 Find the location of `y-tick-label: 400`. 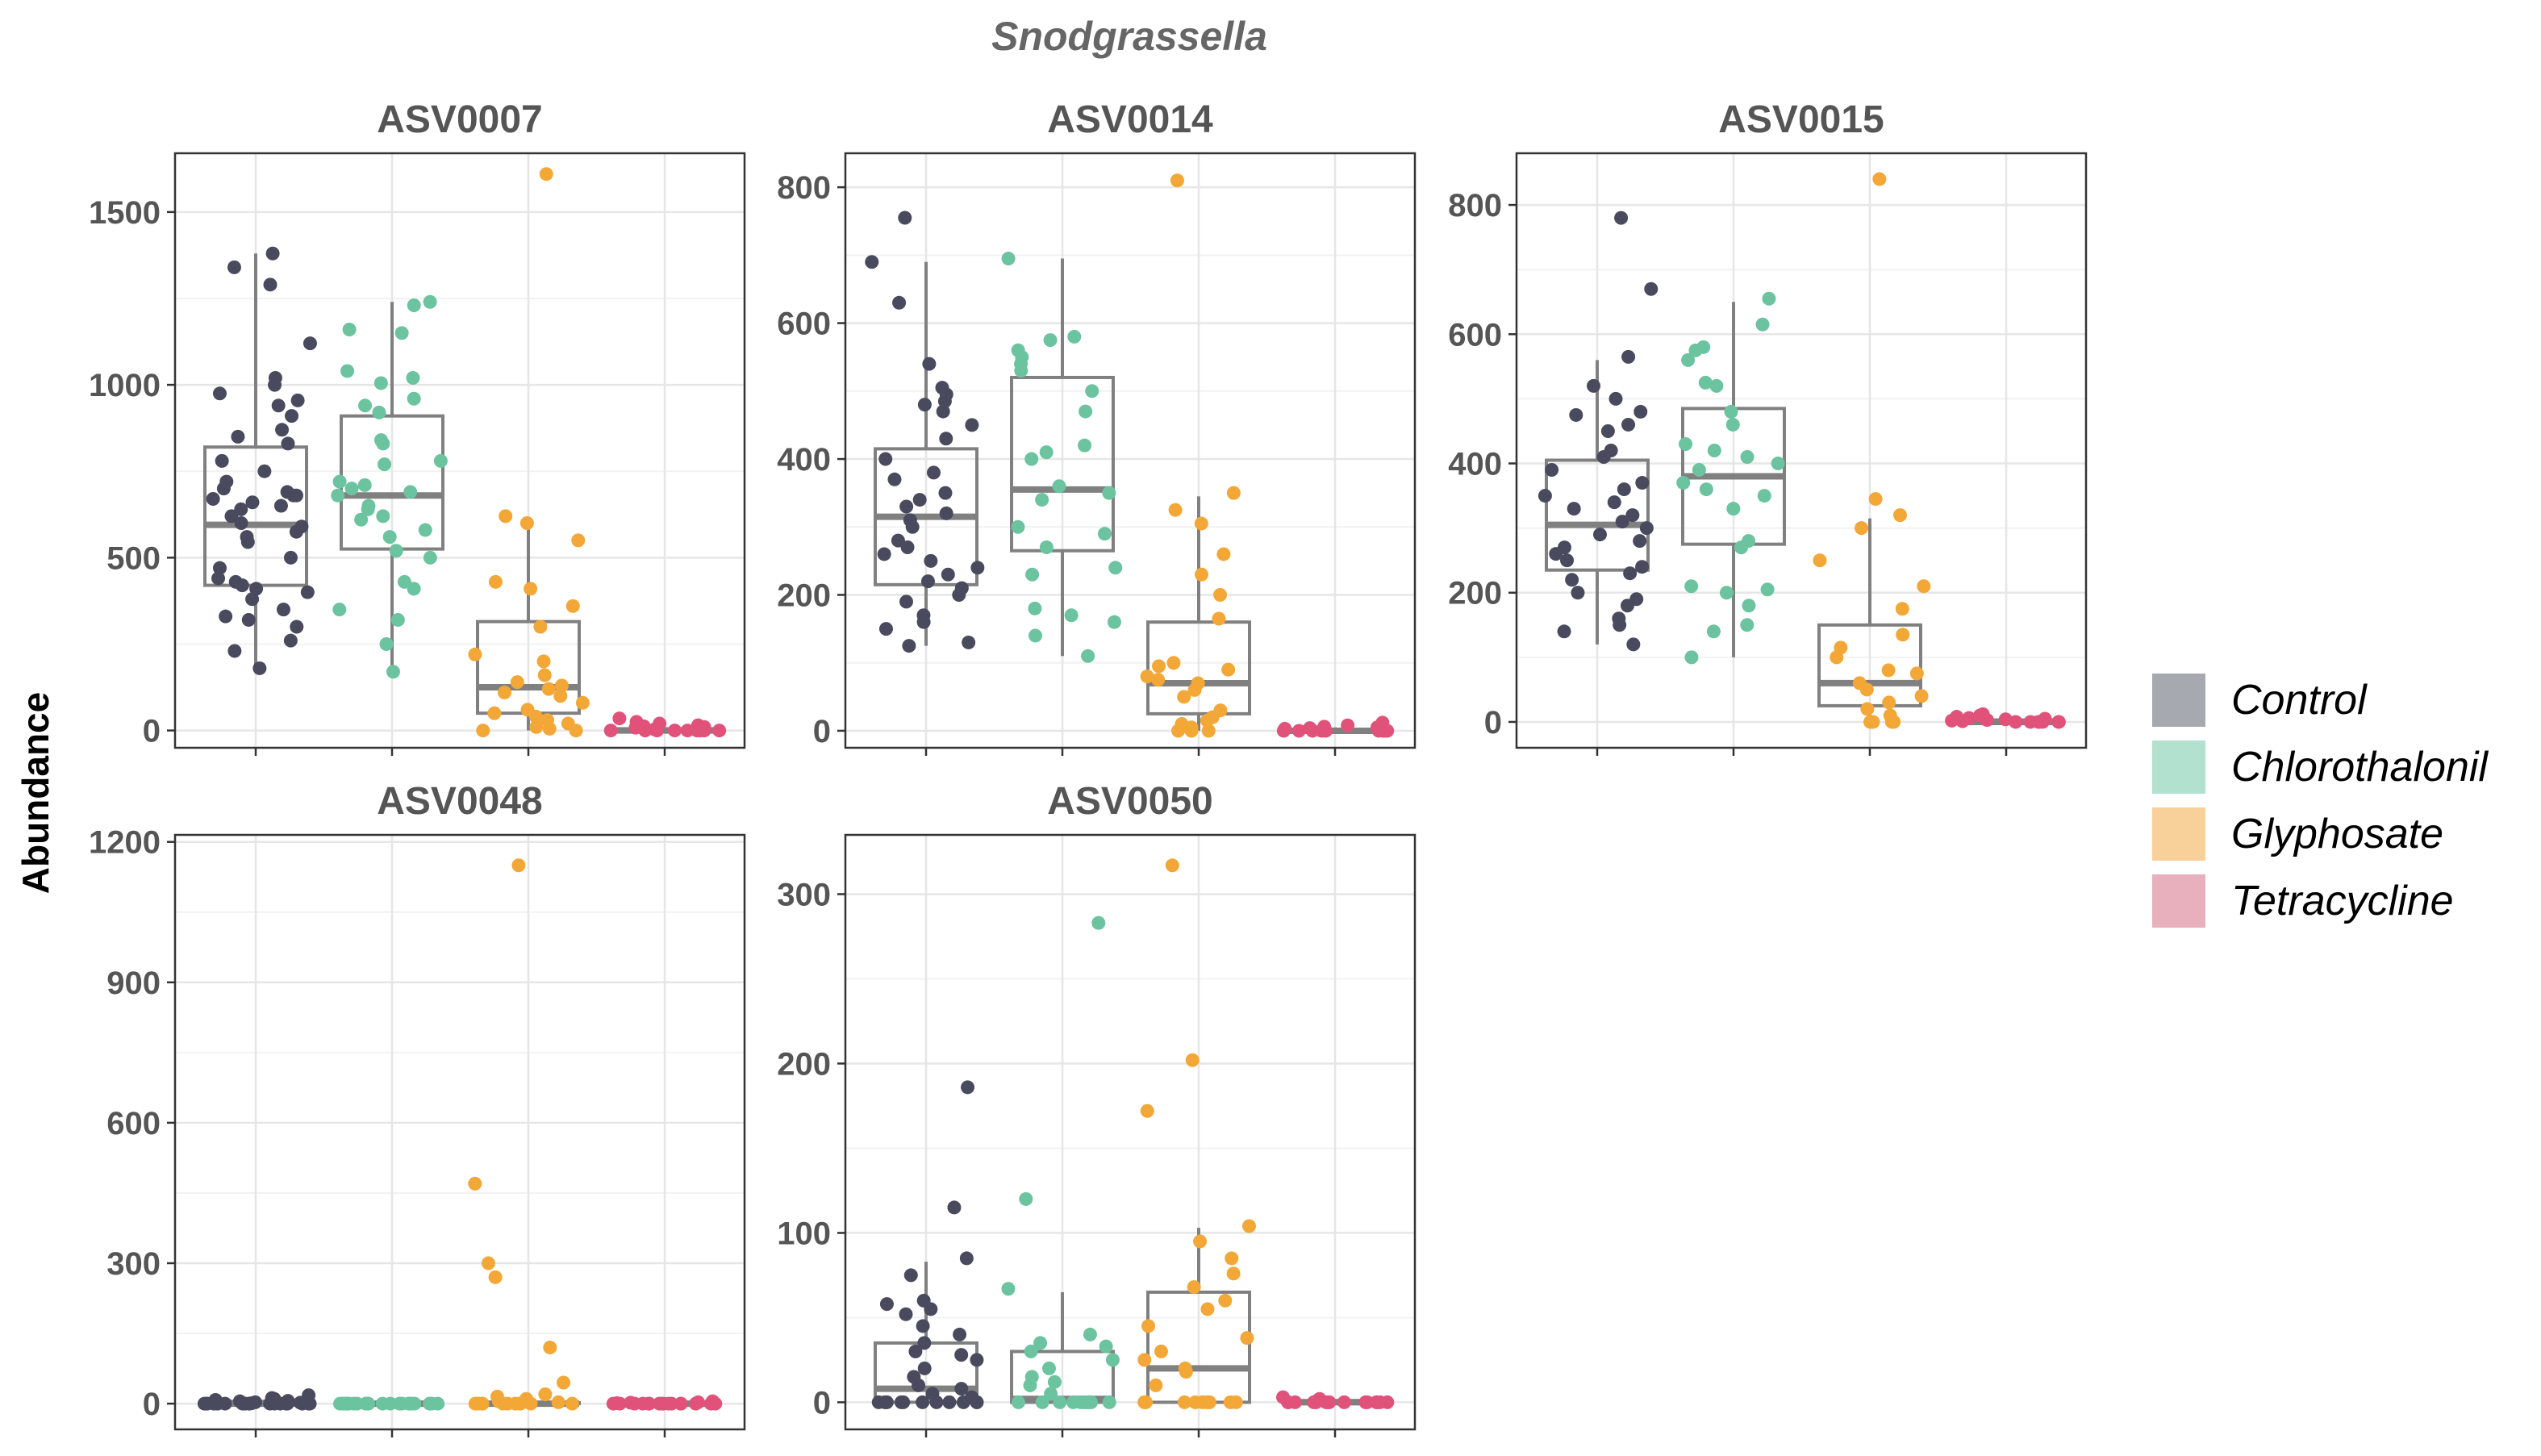

y-tick-label: 400 is located at coordinates (804, 460).